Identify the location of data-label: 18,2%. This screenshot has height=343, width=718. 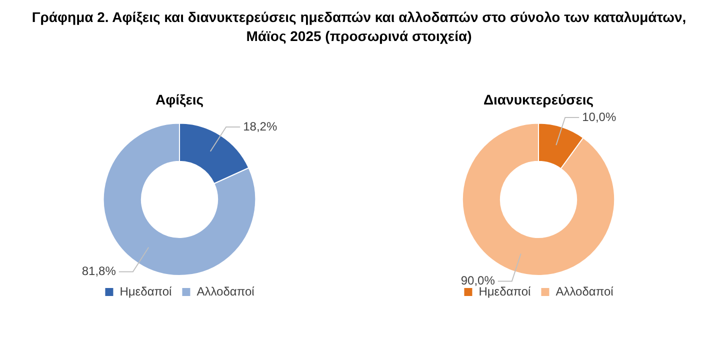
(260, 126).